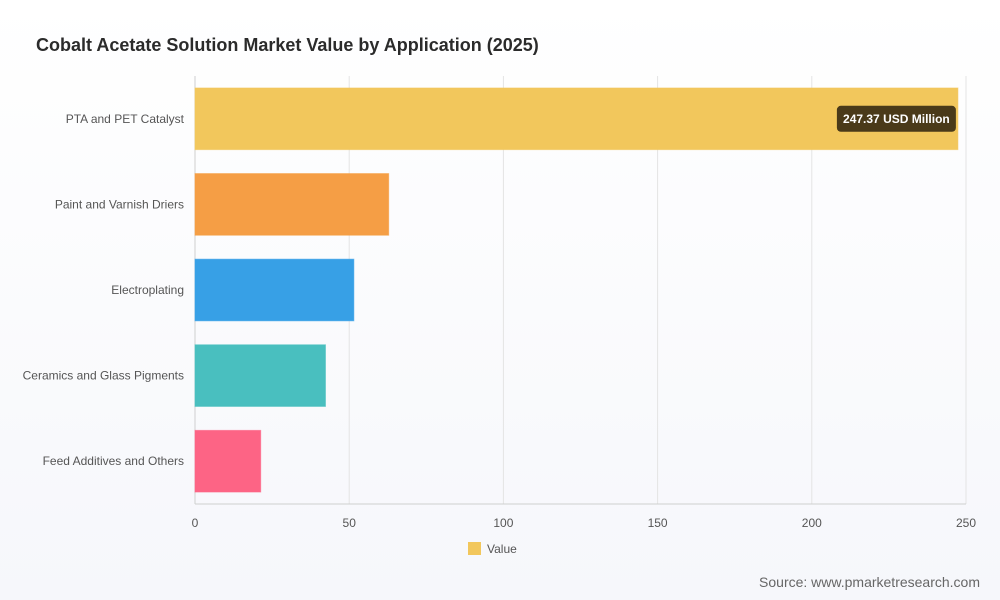 This screenshot has height=600, width=1000. Describe the element at coordinates (147, 290) in the screenshot. I see `y-category-label: Electroplating` at that location.